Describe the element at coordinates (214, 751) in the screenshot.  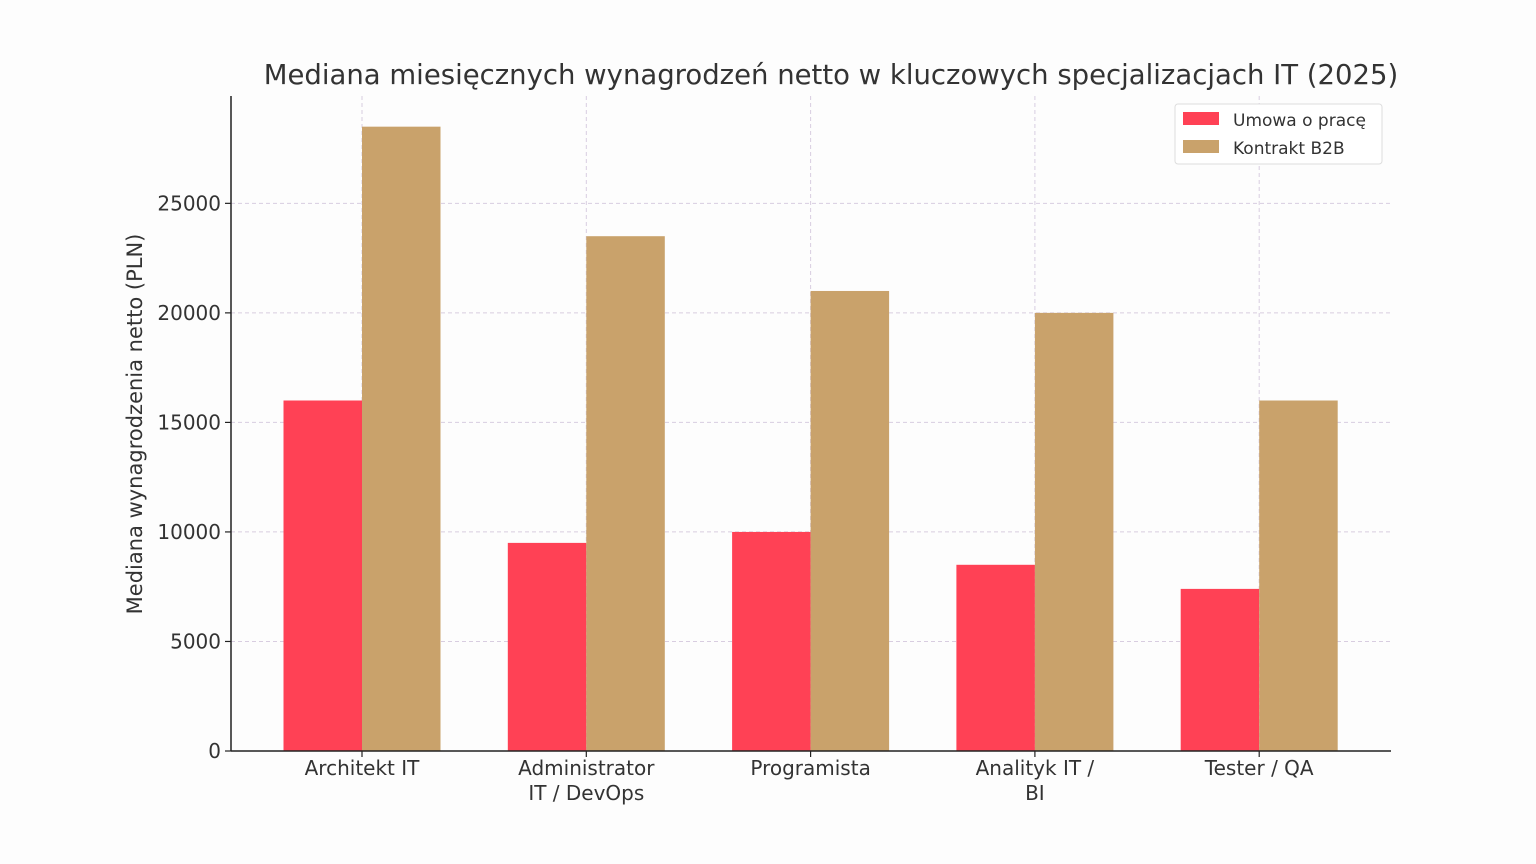
I see `y-tick-label: 0` at that location.